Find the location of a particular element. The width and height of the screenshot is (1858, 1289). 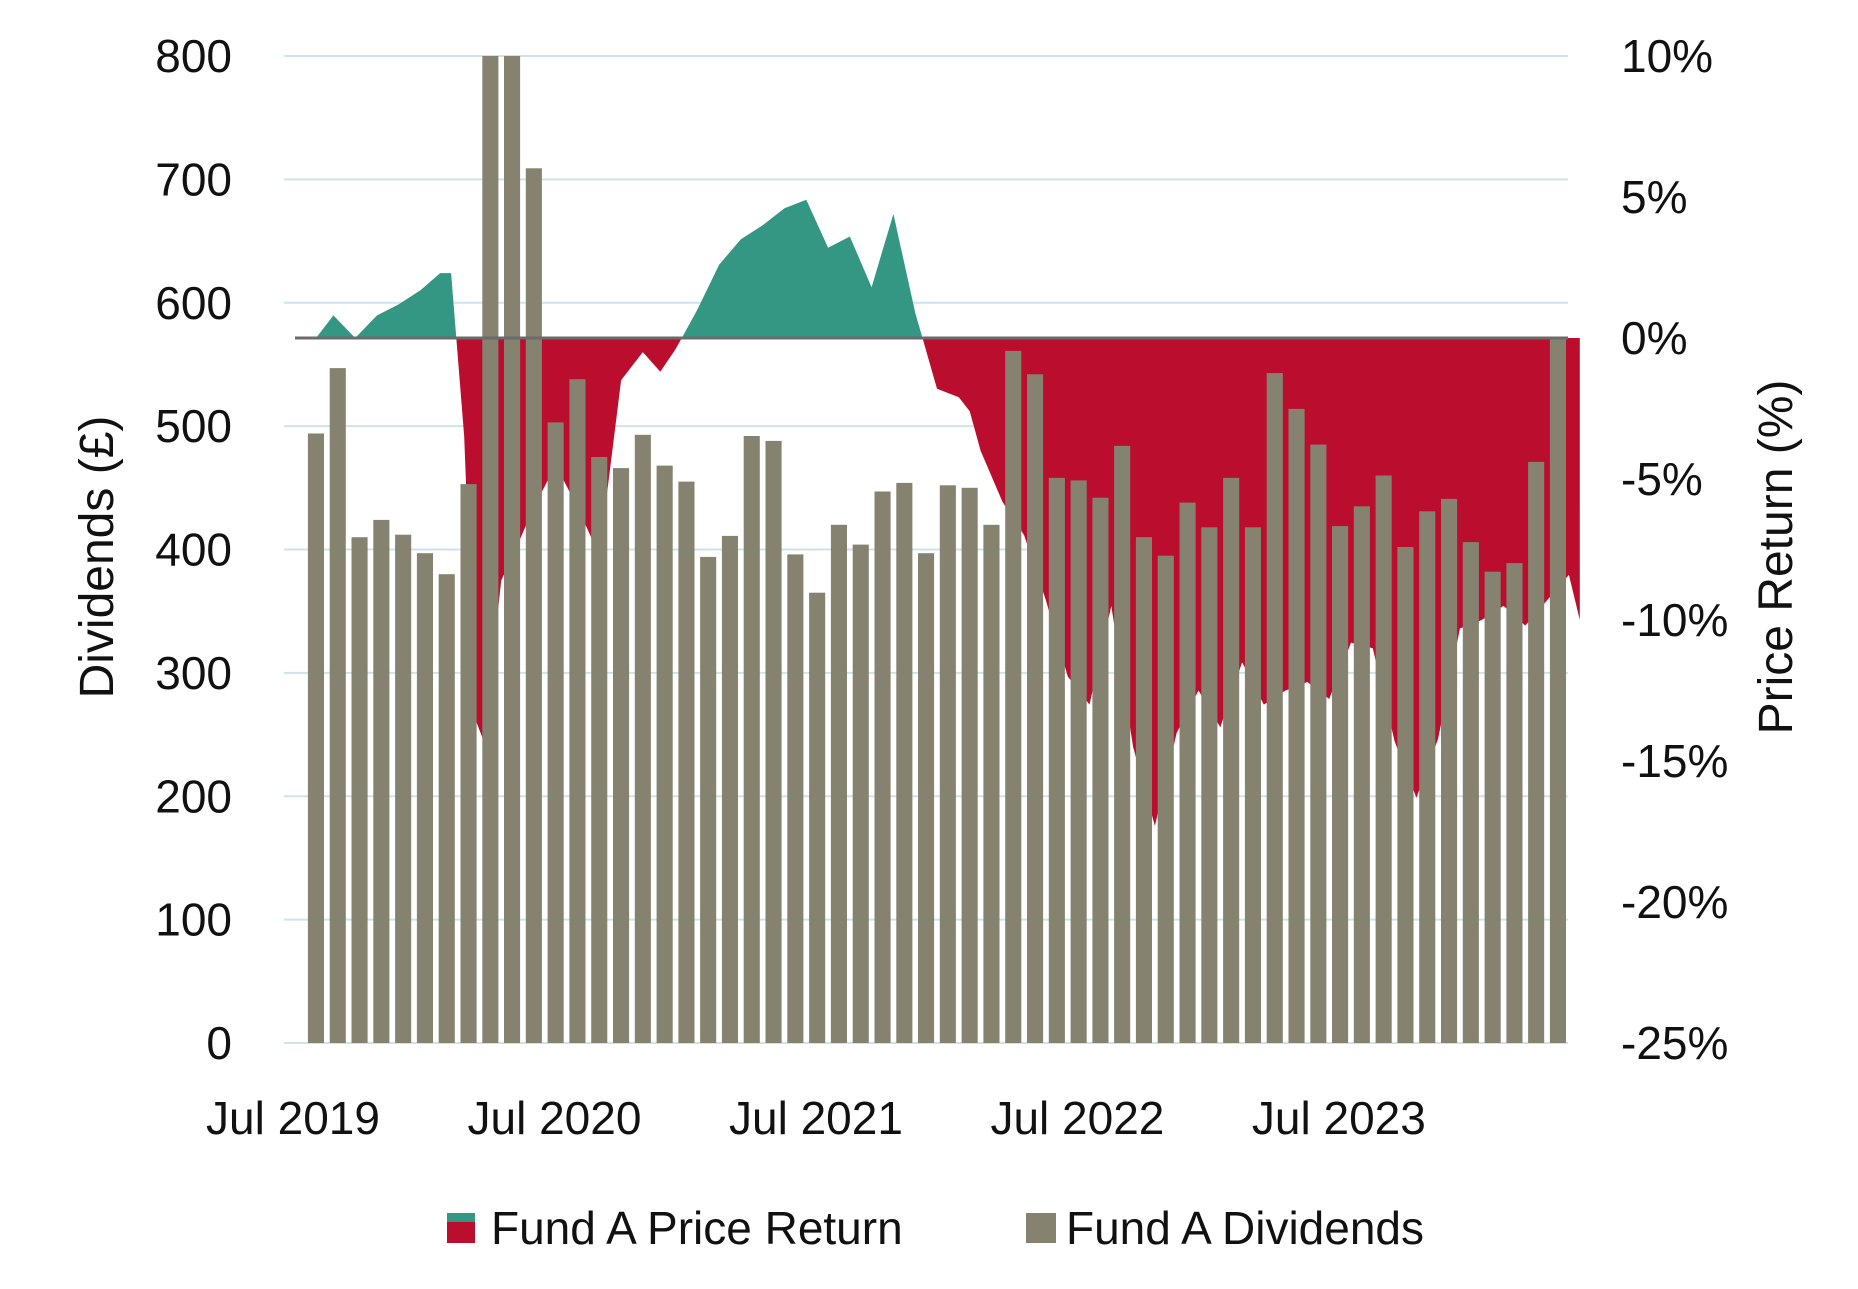

right-tick-label: 0% is located at coordinates (1654, 338).